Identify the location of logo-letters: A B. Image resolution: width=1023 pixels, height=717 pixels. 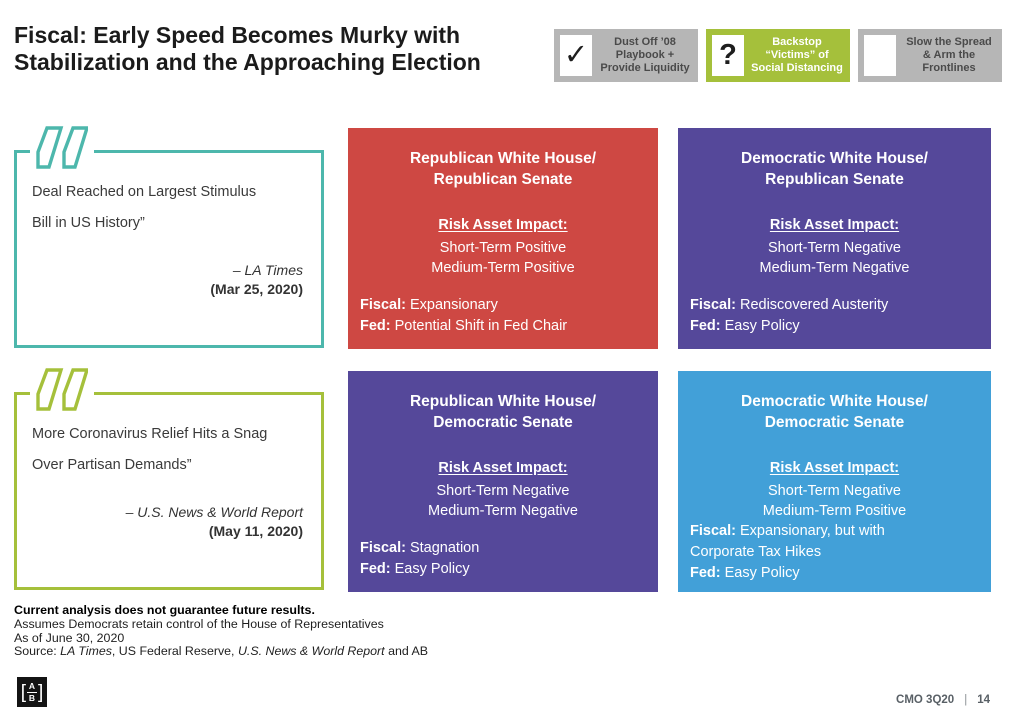
(32, 692).